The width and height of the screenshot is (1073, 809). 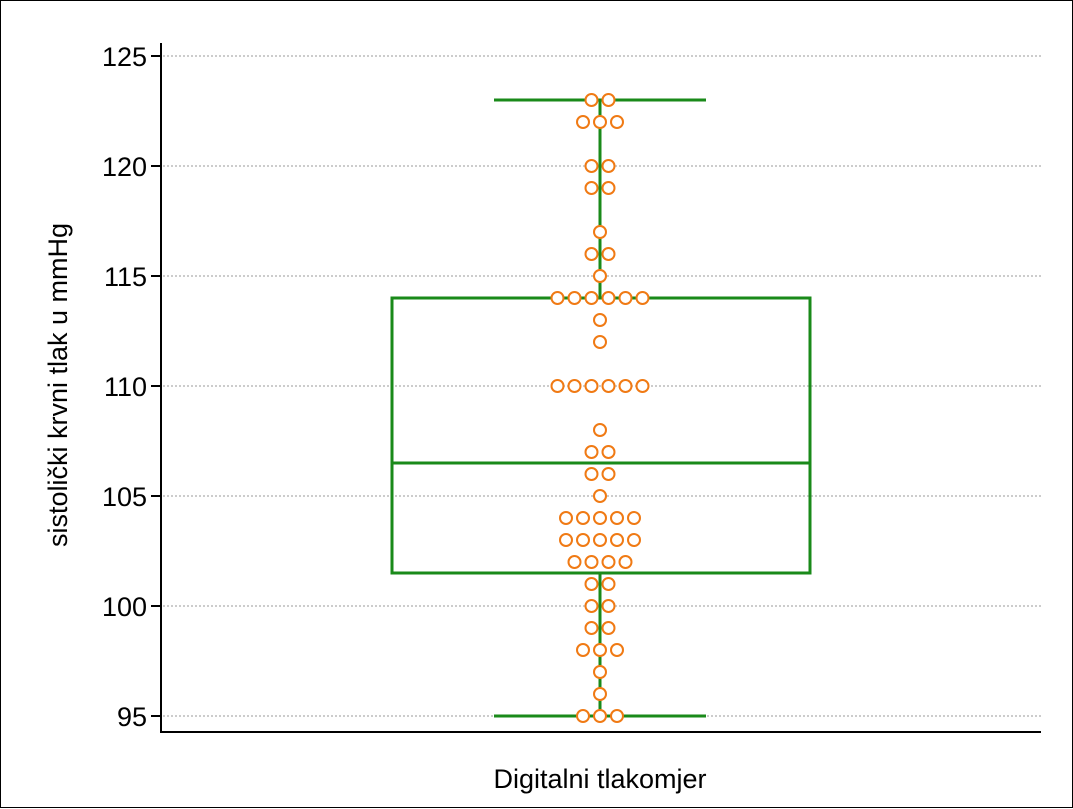 What do you see at coordinates (124, 607) in the screenshot?
I see `y-tick-label-100: 100` at bounding box center [124, 607].